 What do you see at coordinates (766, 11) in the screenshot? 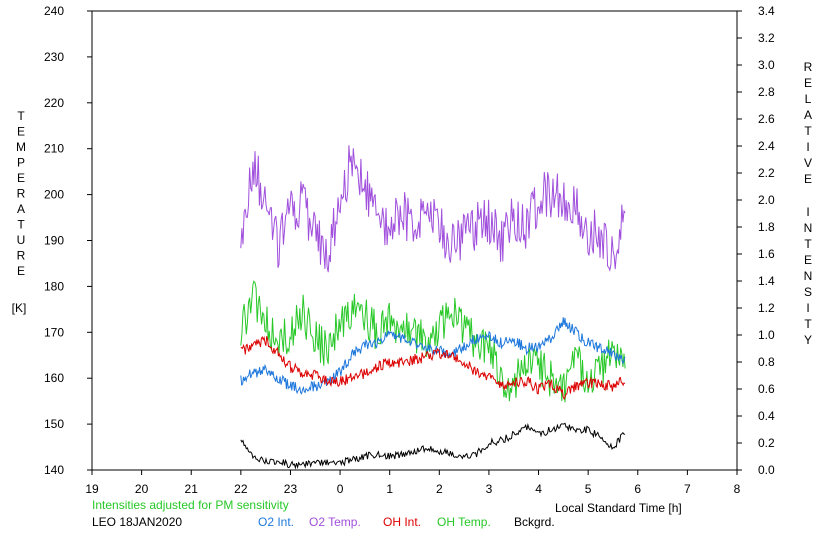
I see `right-tick-label: 3.4` at bounding box center [766, 11].